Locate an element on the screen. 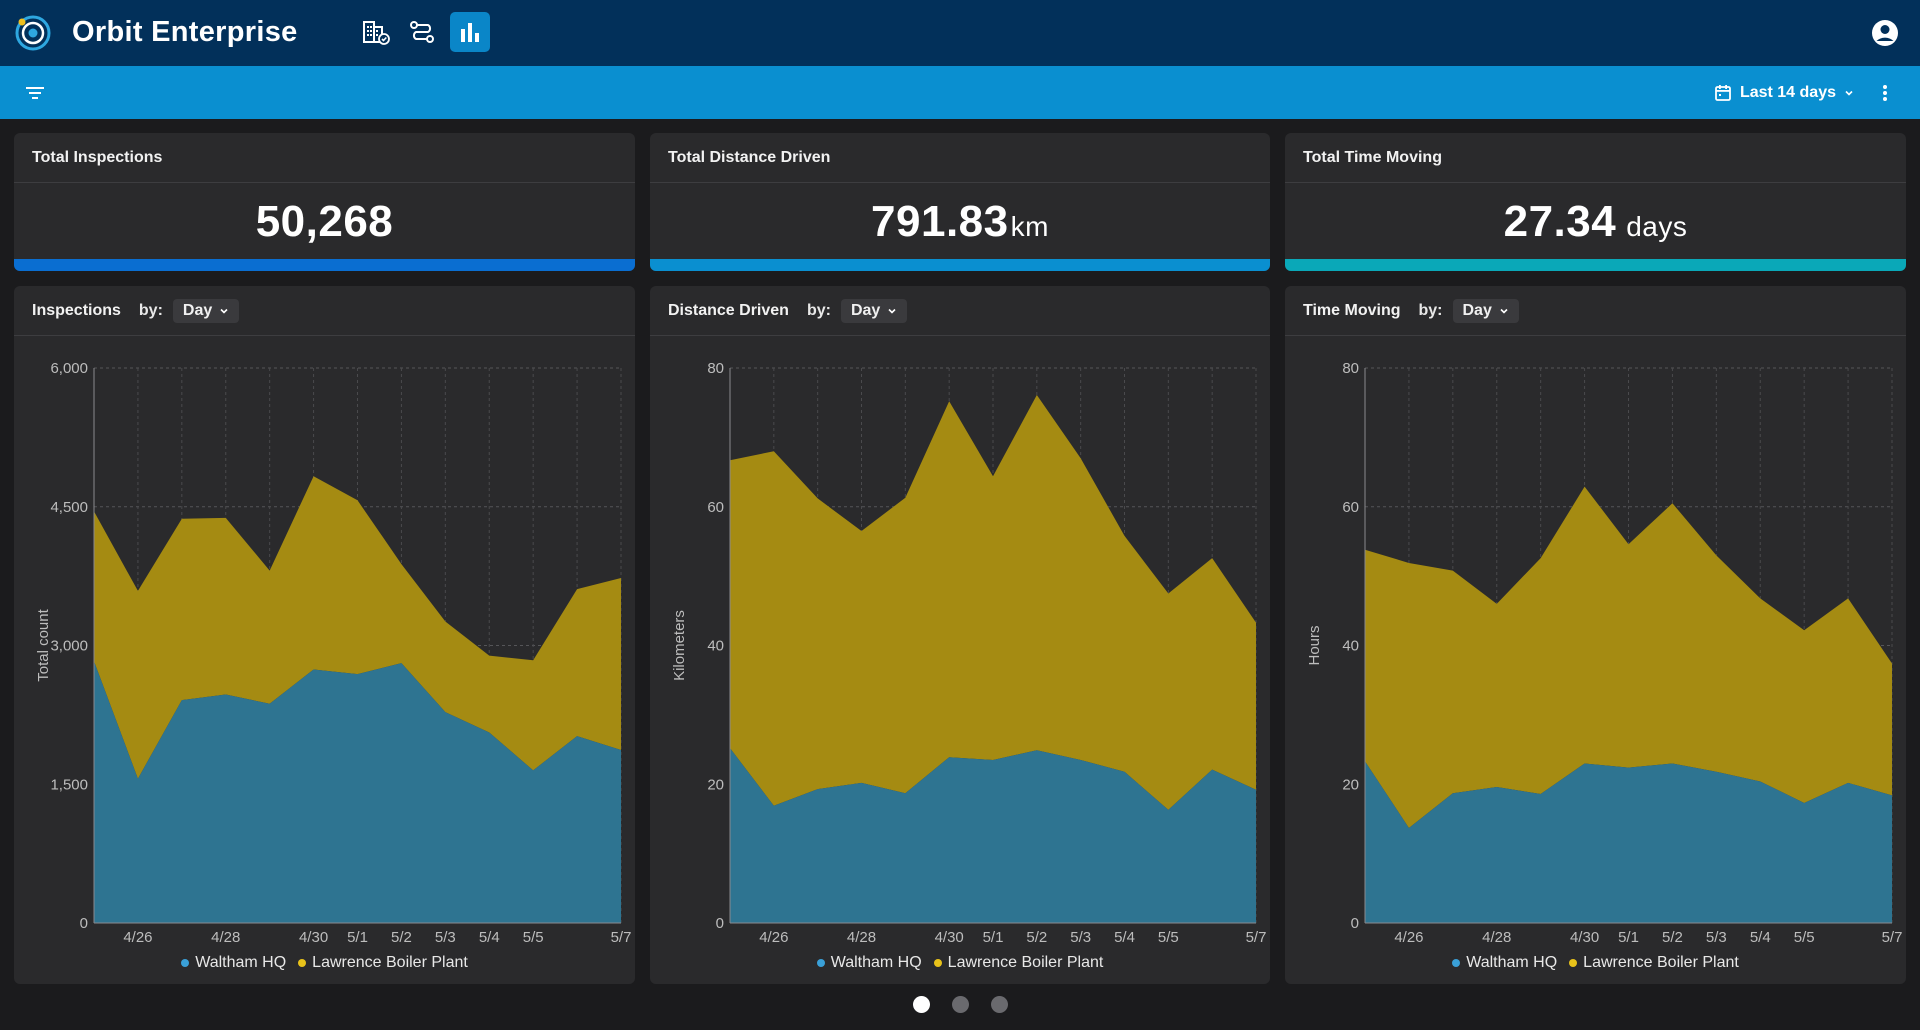 The height and width of the screenshot is (1030, 1920). kpi-unit: days is located at coordinates (1657, 226).